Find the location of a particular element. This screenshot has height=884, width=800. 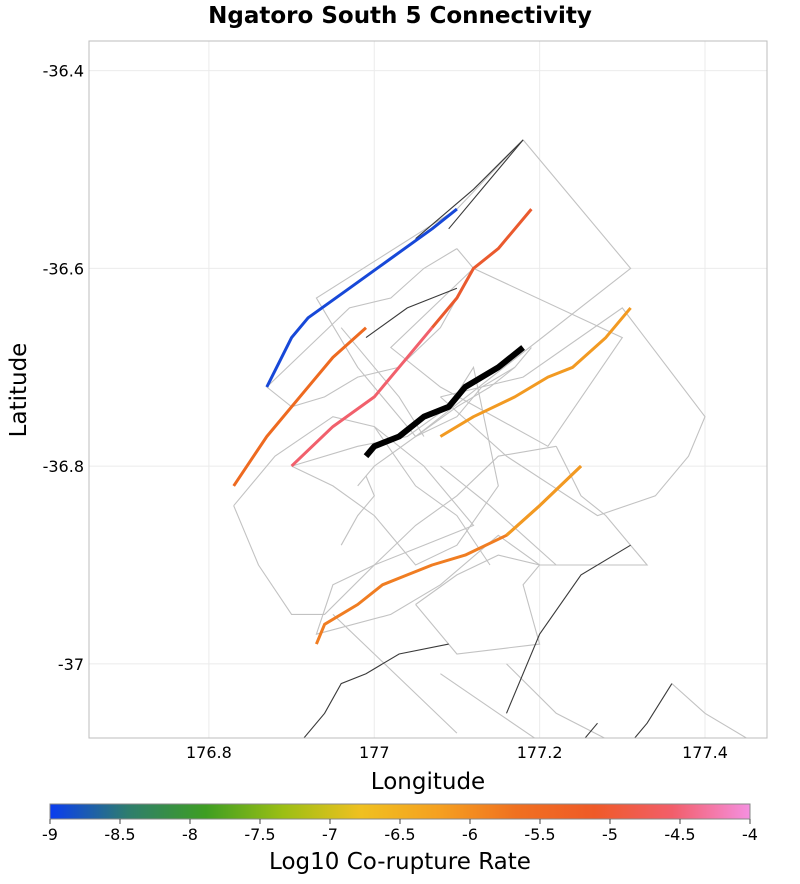

x-tick-label: 176.8 is located at coordinates (209, 752).